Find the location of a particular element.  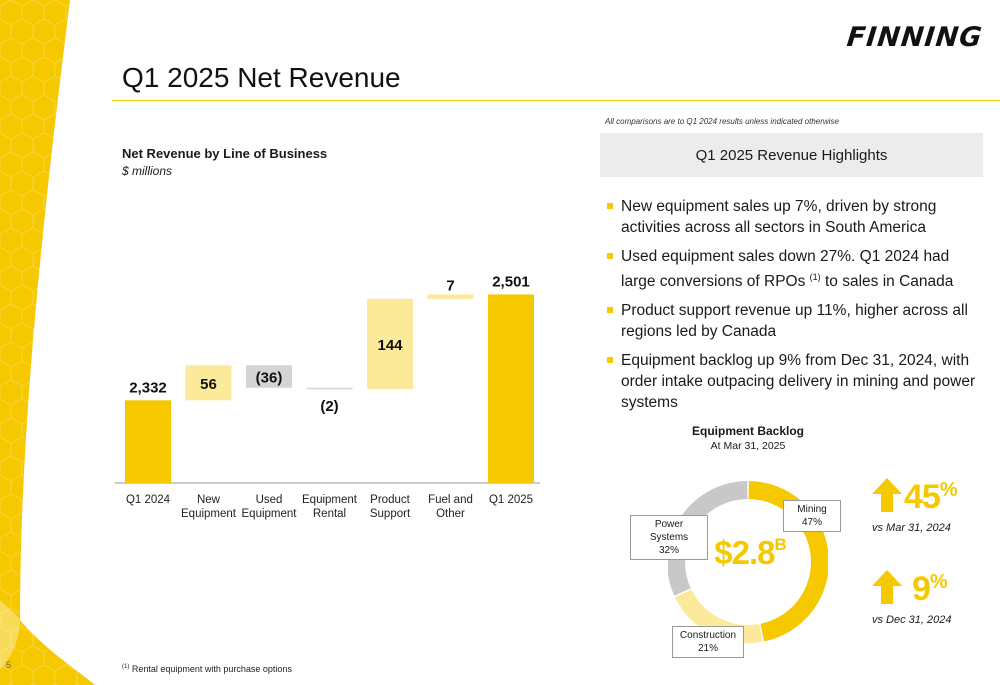

x-tick-label: Product is located at coordinates (390, 500).